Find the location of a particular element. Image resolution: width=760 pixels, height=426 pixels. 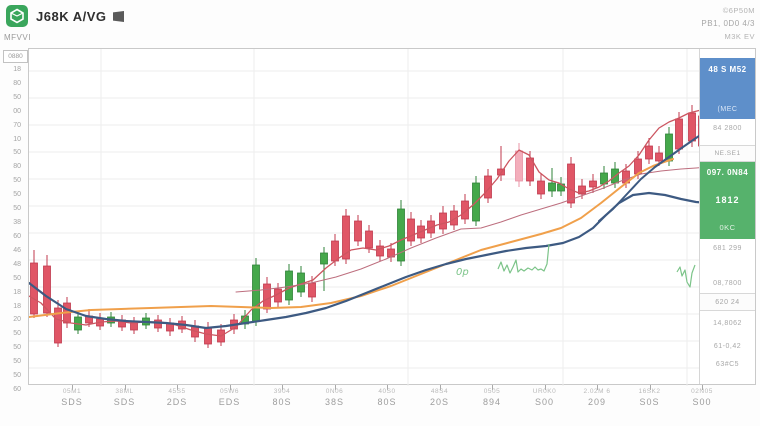

y-axis-label: 46 is located at coordinates (17, 250).